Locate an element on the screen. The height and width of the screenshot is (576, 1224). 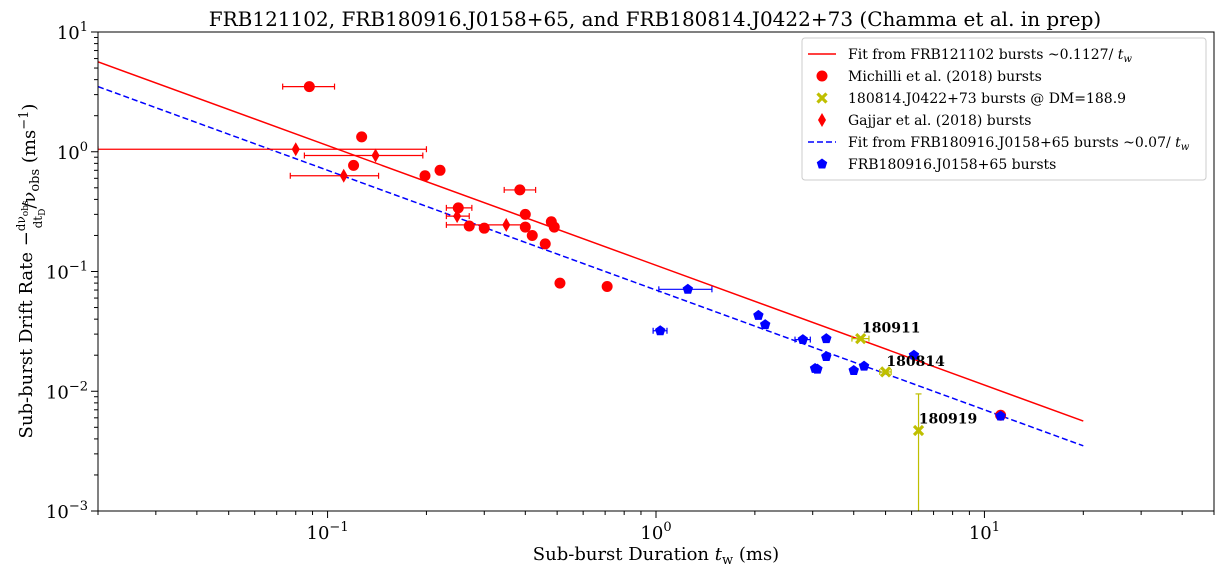
legend-entry: FRB180916.J0158+65 bursts is located at coordinates (936, 165).